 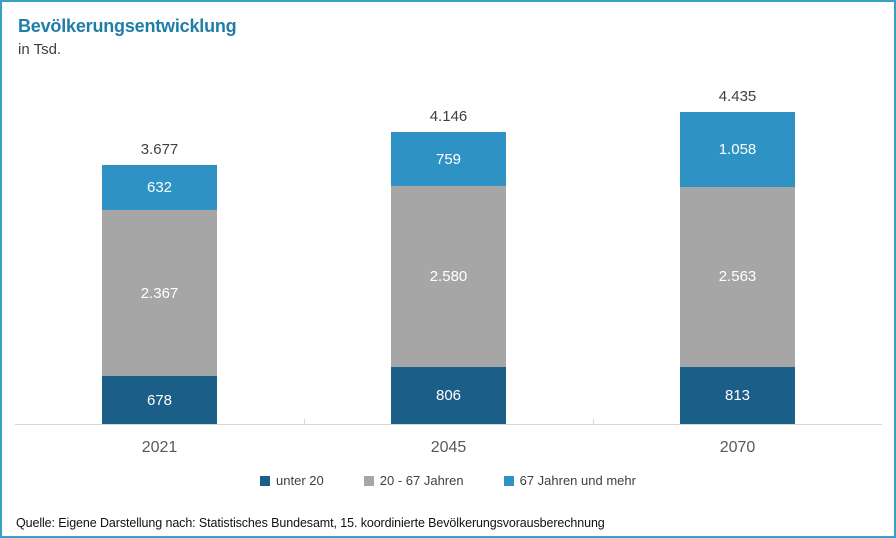 I want to click on segment-value-label: 678, so click(x=159, y=400).